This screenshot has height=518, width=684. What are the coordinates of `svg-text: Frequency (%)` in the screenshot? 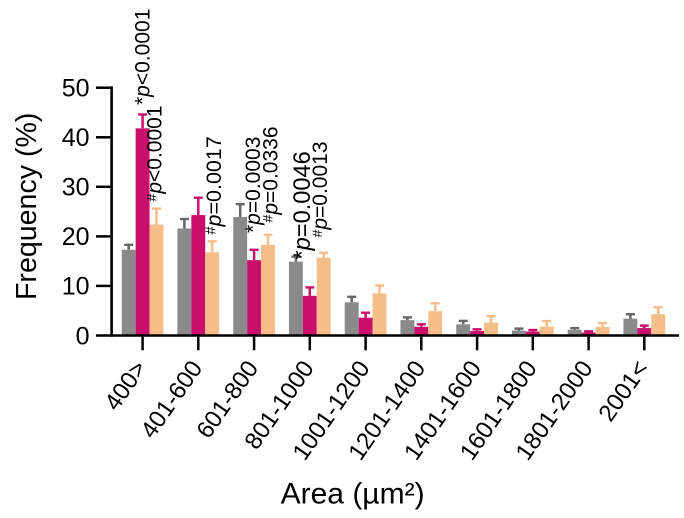 It's located at (27, 207).